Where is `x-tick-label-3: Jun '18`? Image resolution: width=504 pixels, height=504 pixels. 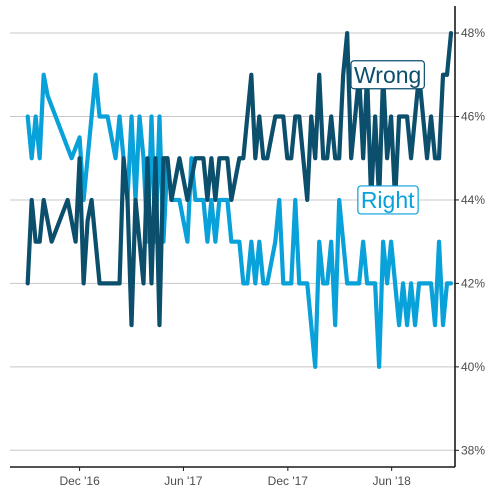
x-tick-label-3: Jun '18 is located at coordinates (392, 481).